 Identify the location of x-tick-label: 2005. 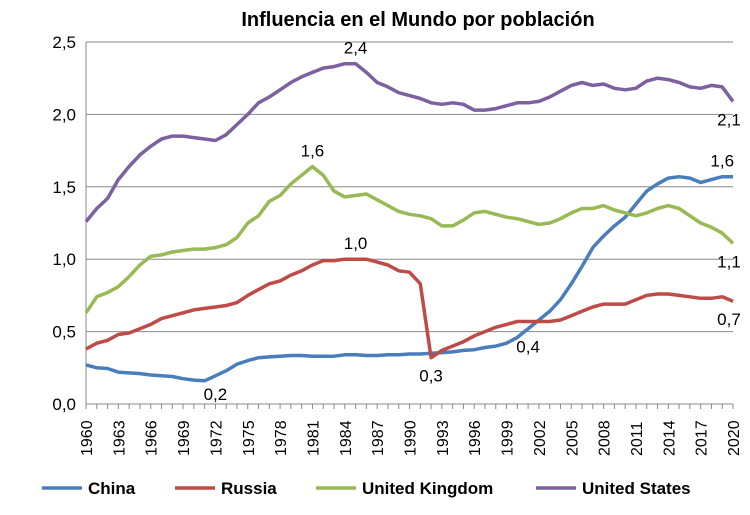
(572, 438).